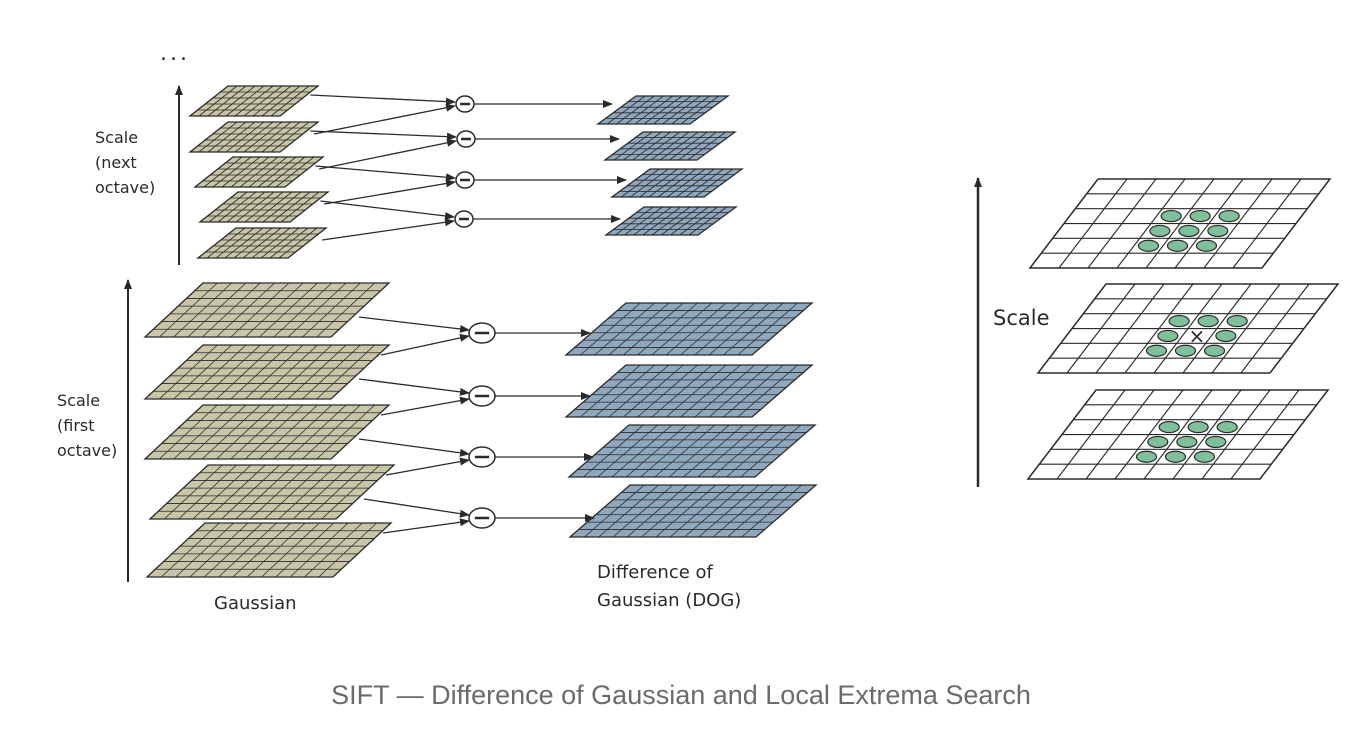 The height and width of the screenshot is (756, 1362). I want to click on gaussian-next-layer-3-grid, so click(259, 172).